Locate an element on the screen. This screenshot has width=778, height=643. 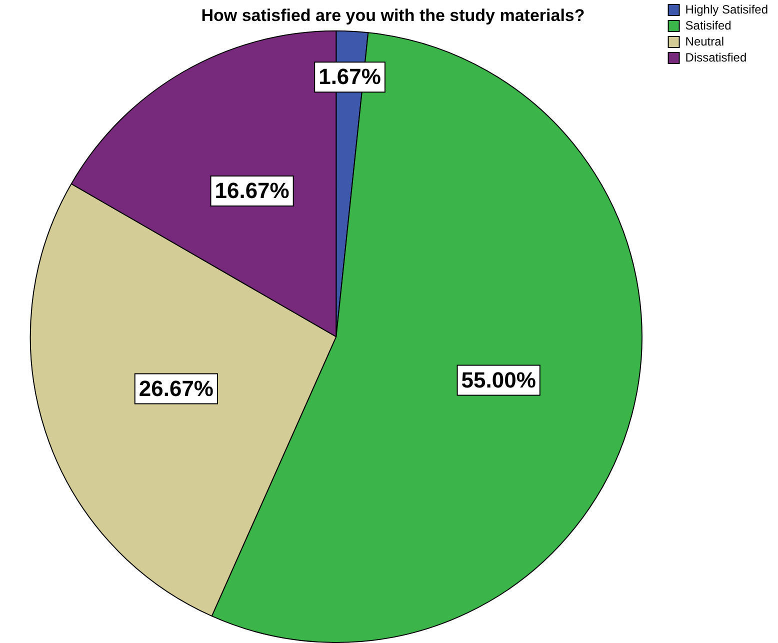
data-label: 26.67% is located at coordinates (176, 388).